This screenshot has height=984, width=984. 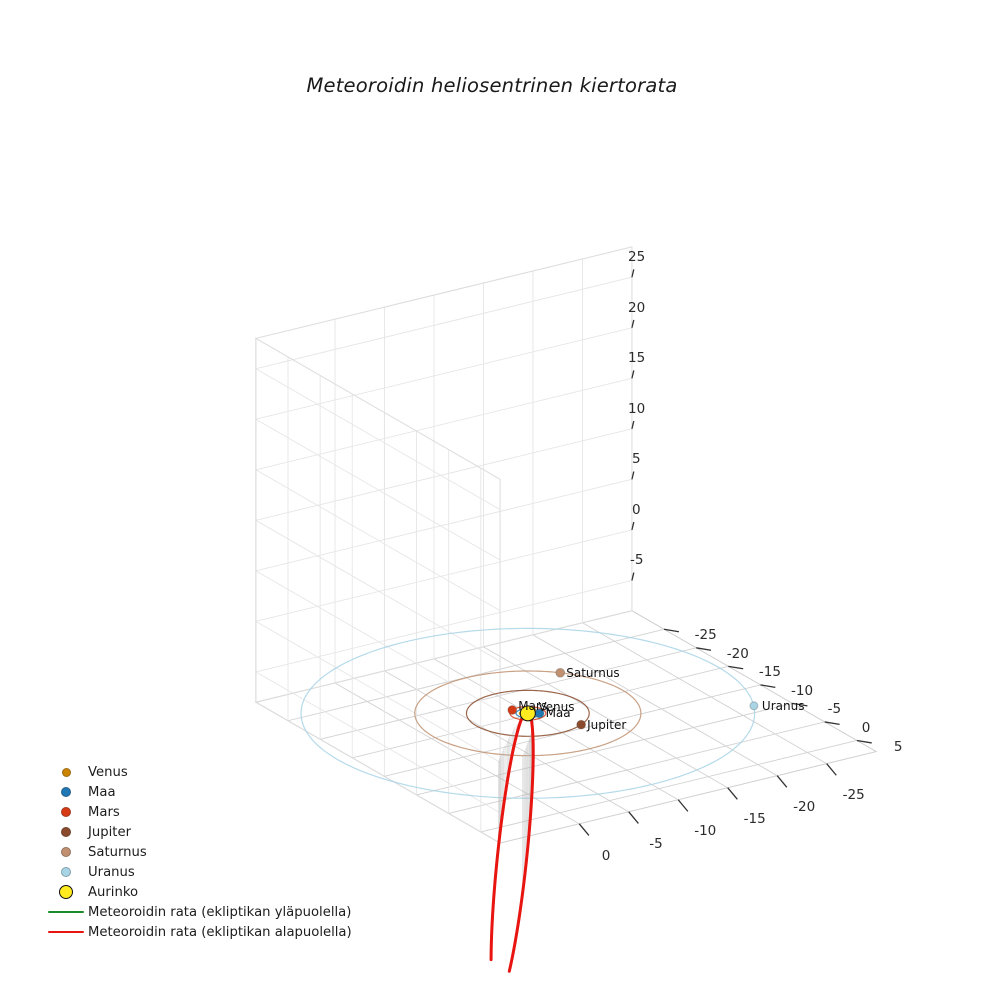 What do you see at coordinates (636, 257) in the screenshot?
I see `z-tick-label-0: 25` at bounding box center [636, 257].